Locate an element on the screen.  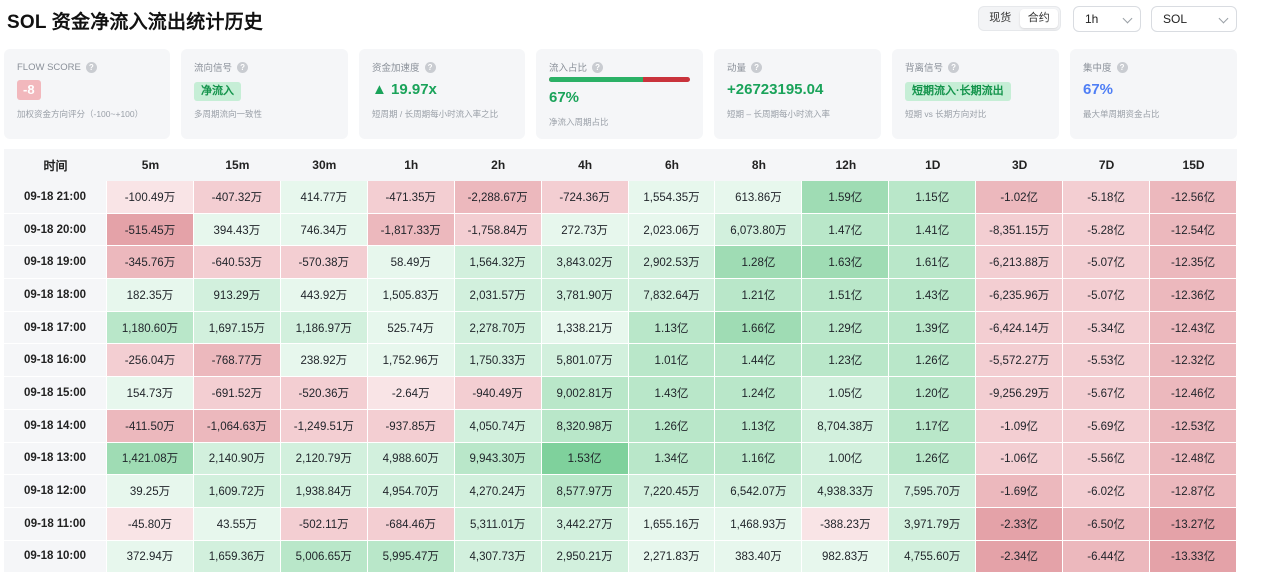
flow-cell: 3,442.27万 is located at coordinates (585, 524).